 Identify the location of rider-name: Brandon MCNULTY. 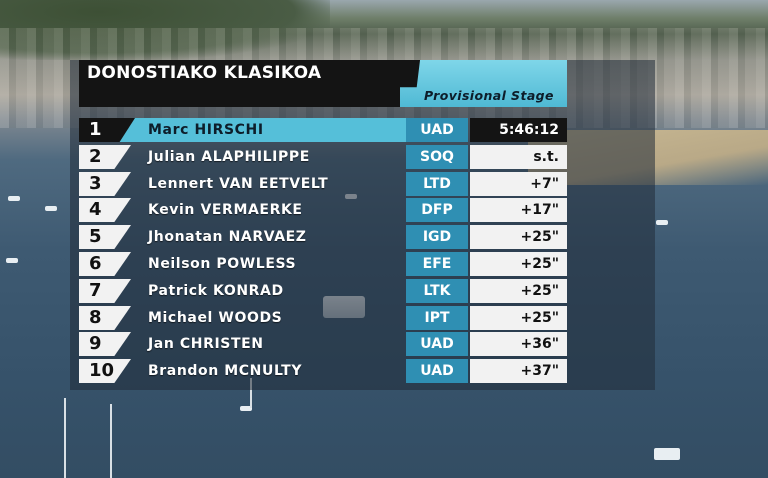
(225, 371).